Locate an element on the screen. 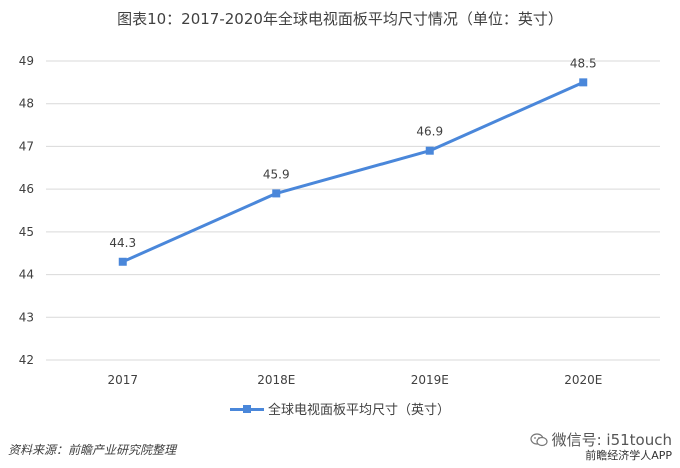  x-tick-label: 2019E is located at coordinates (430, 380).